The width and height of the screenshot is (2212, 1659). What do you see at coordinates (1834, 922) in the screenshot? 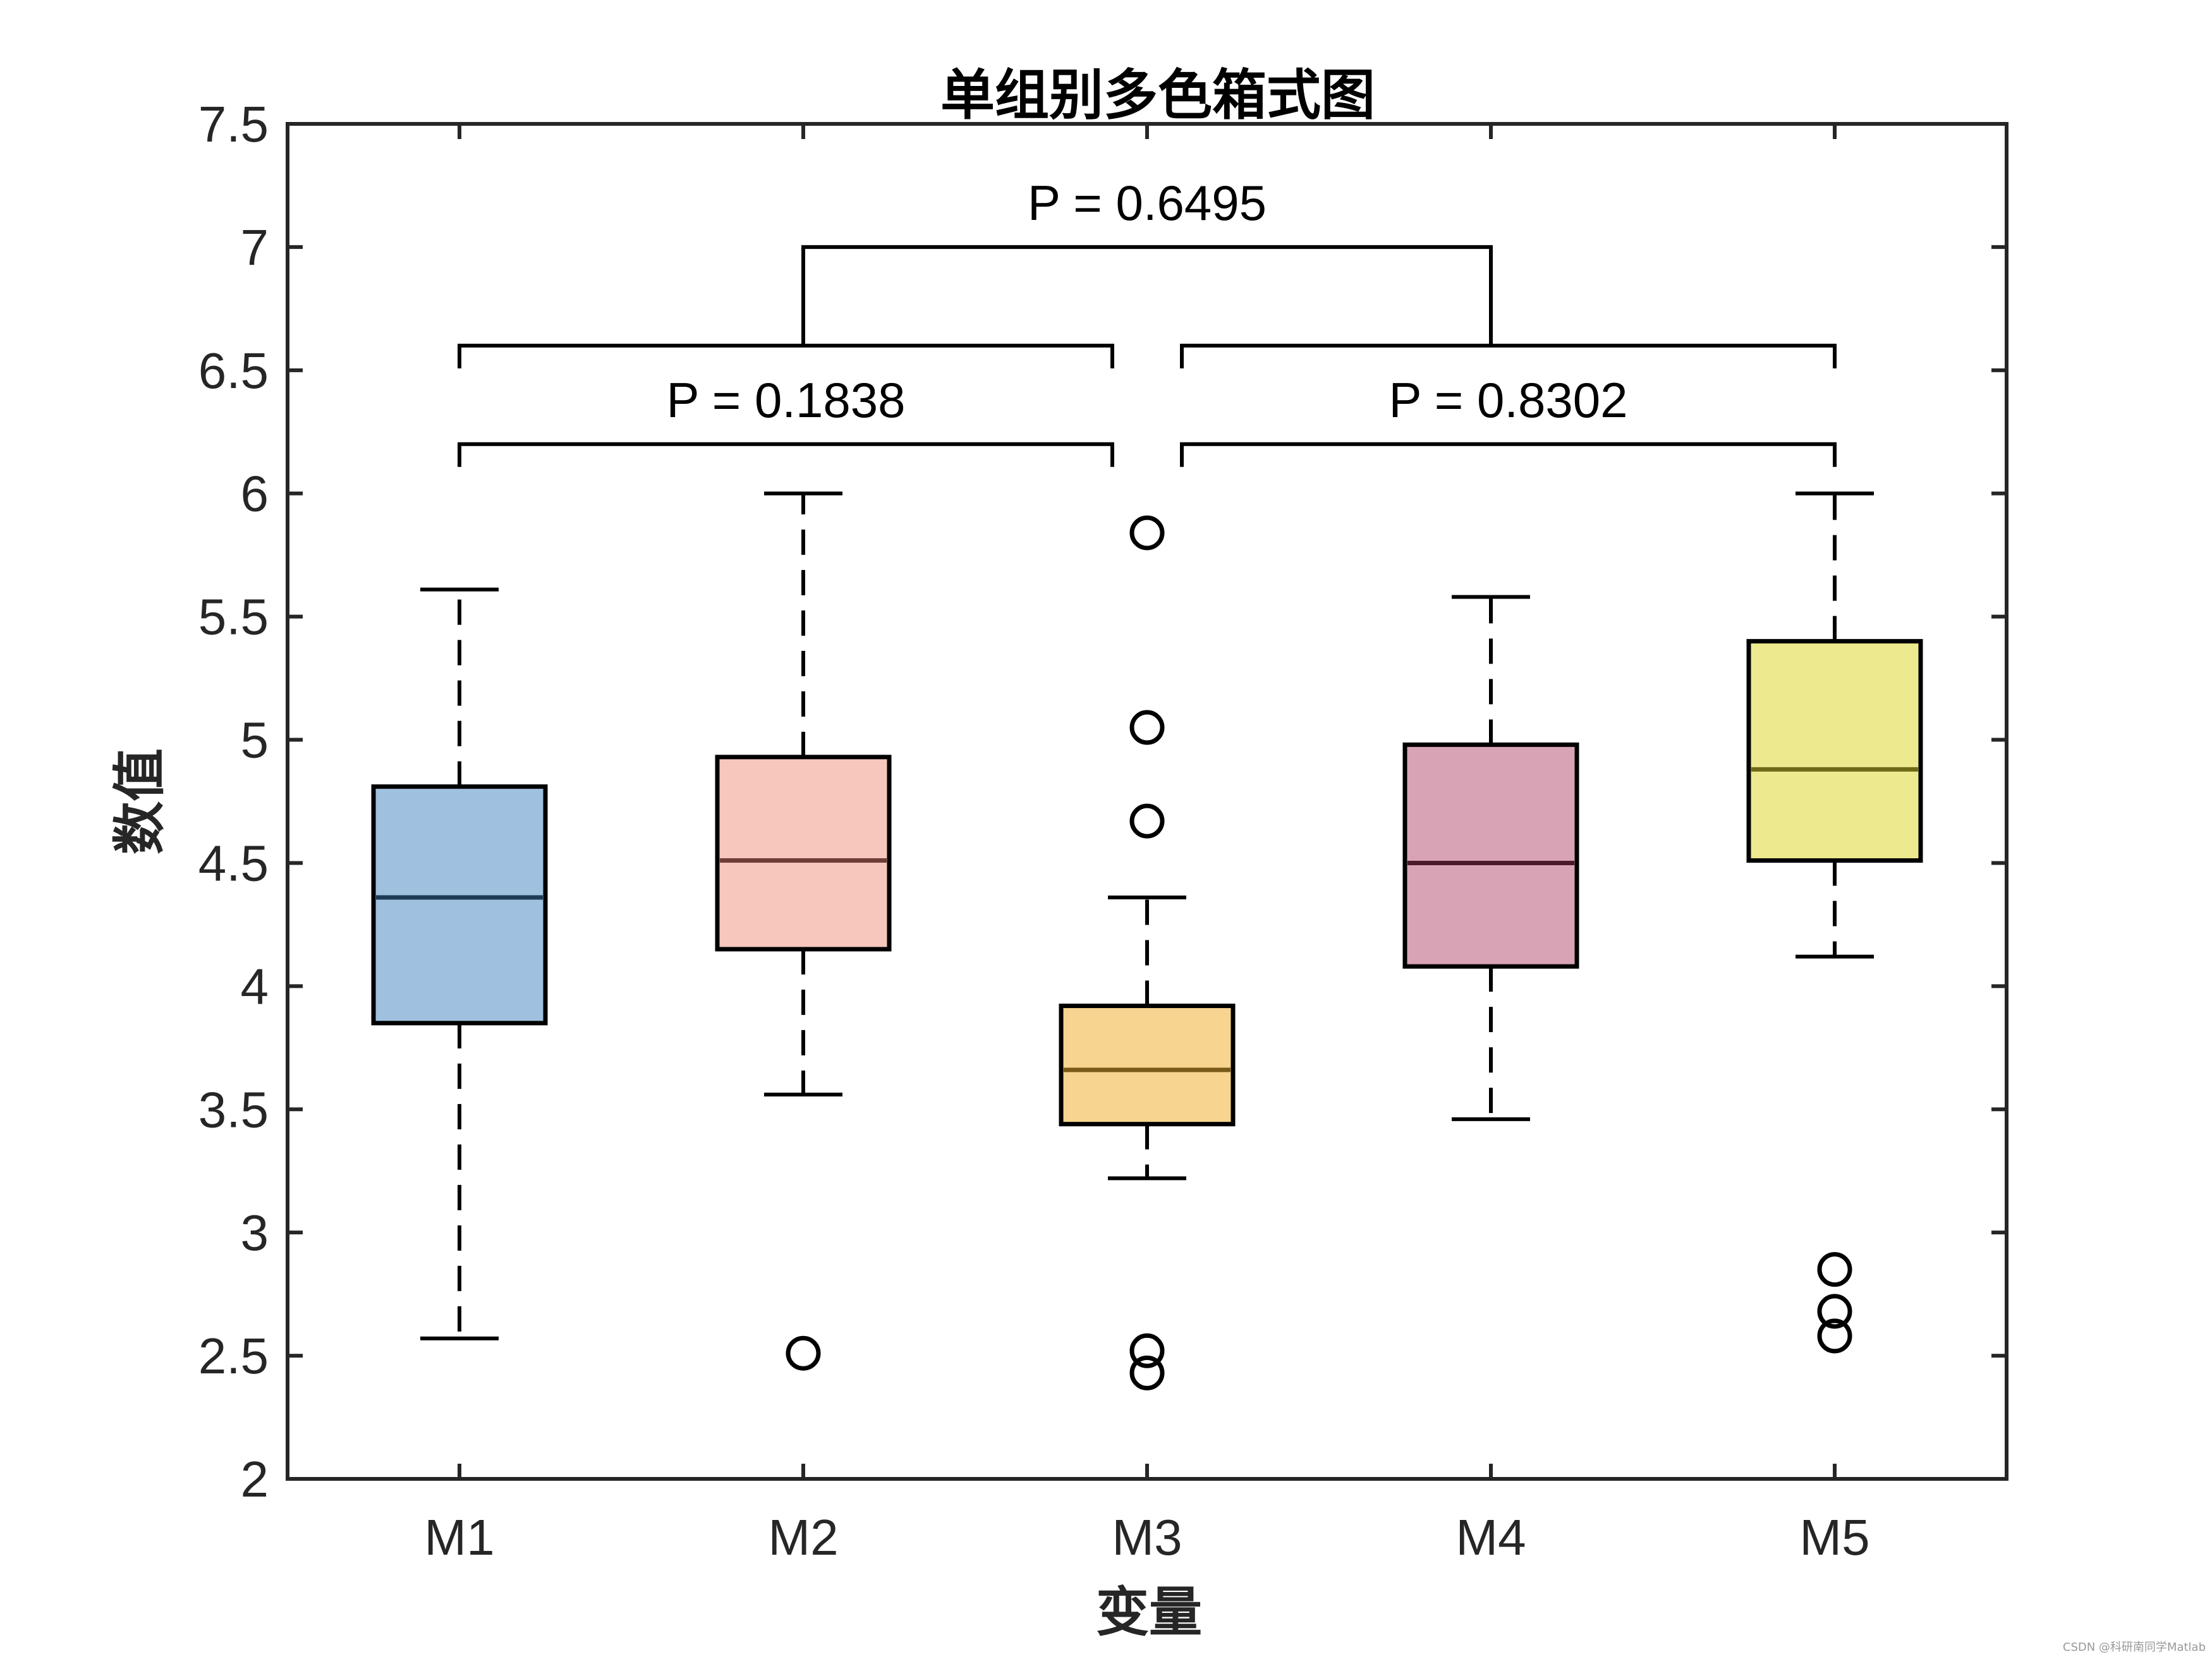
I see `box-m5` at bounding box center [1834, 922].